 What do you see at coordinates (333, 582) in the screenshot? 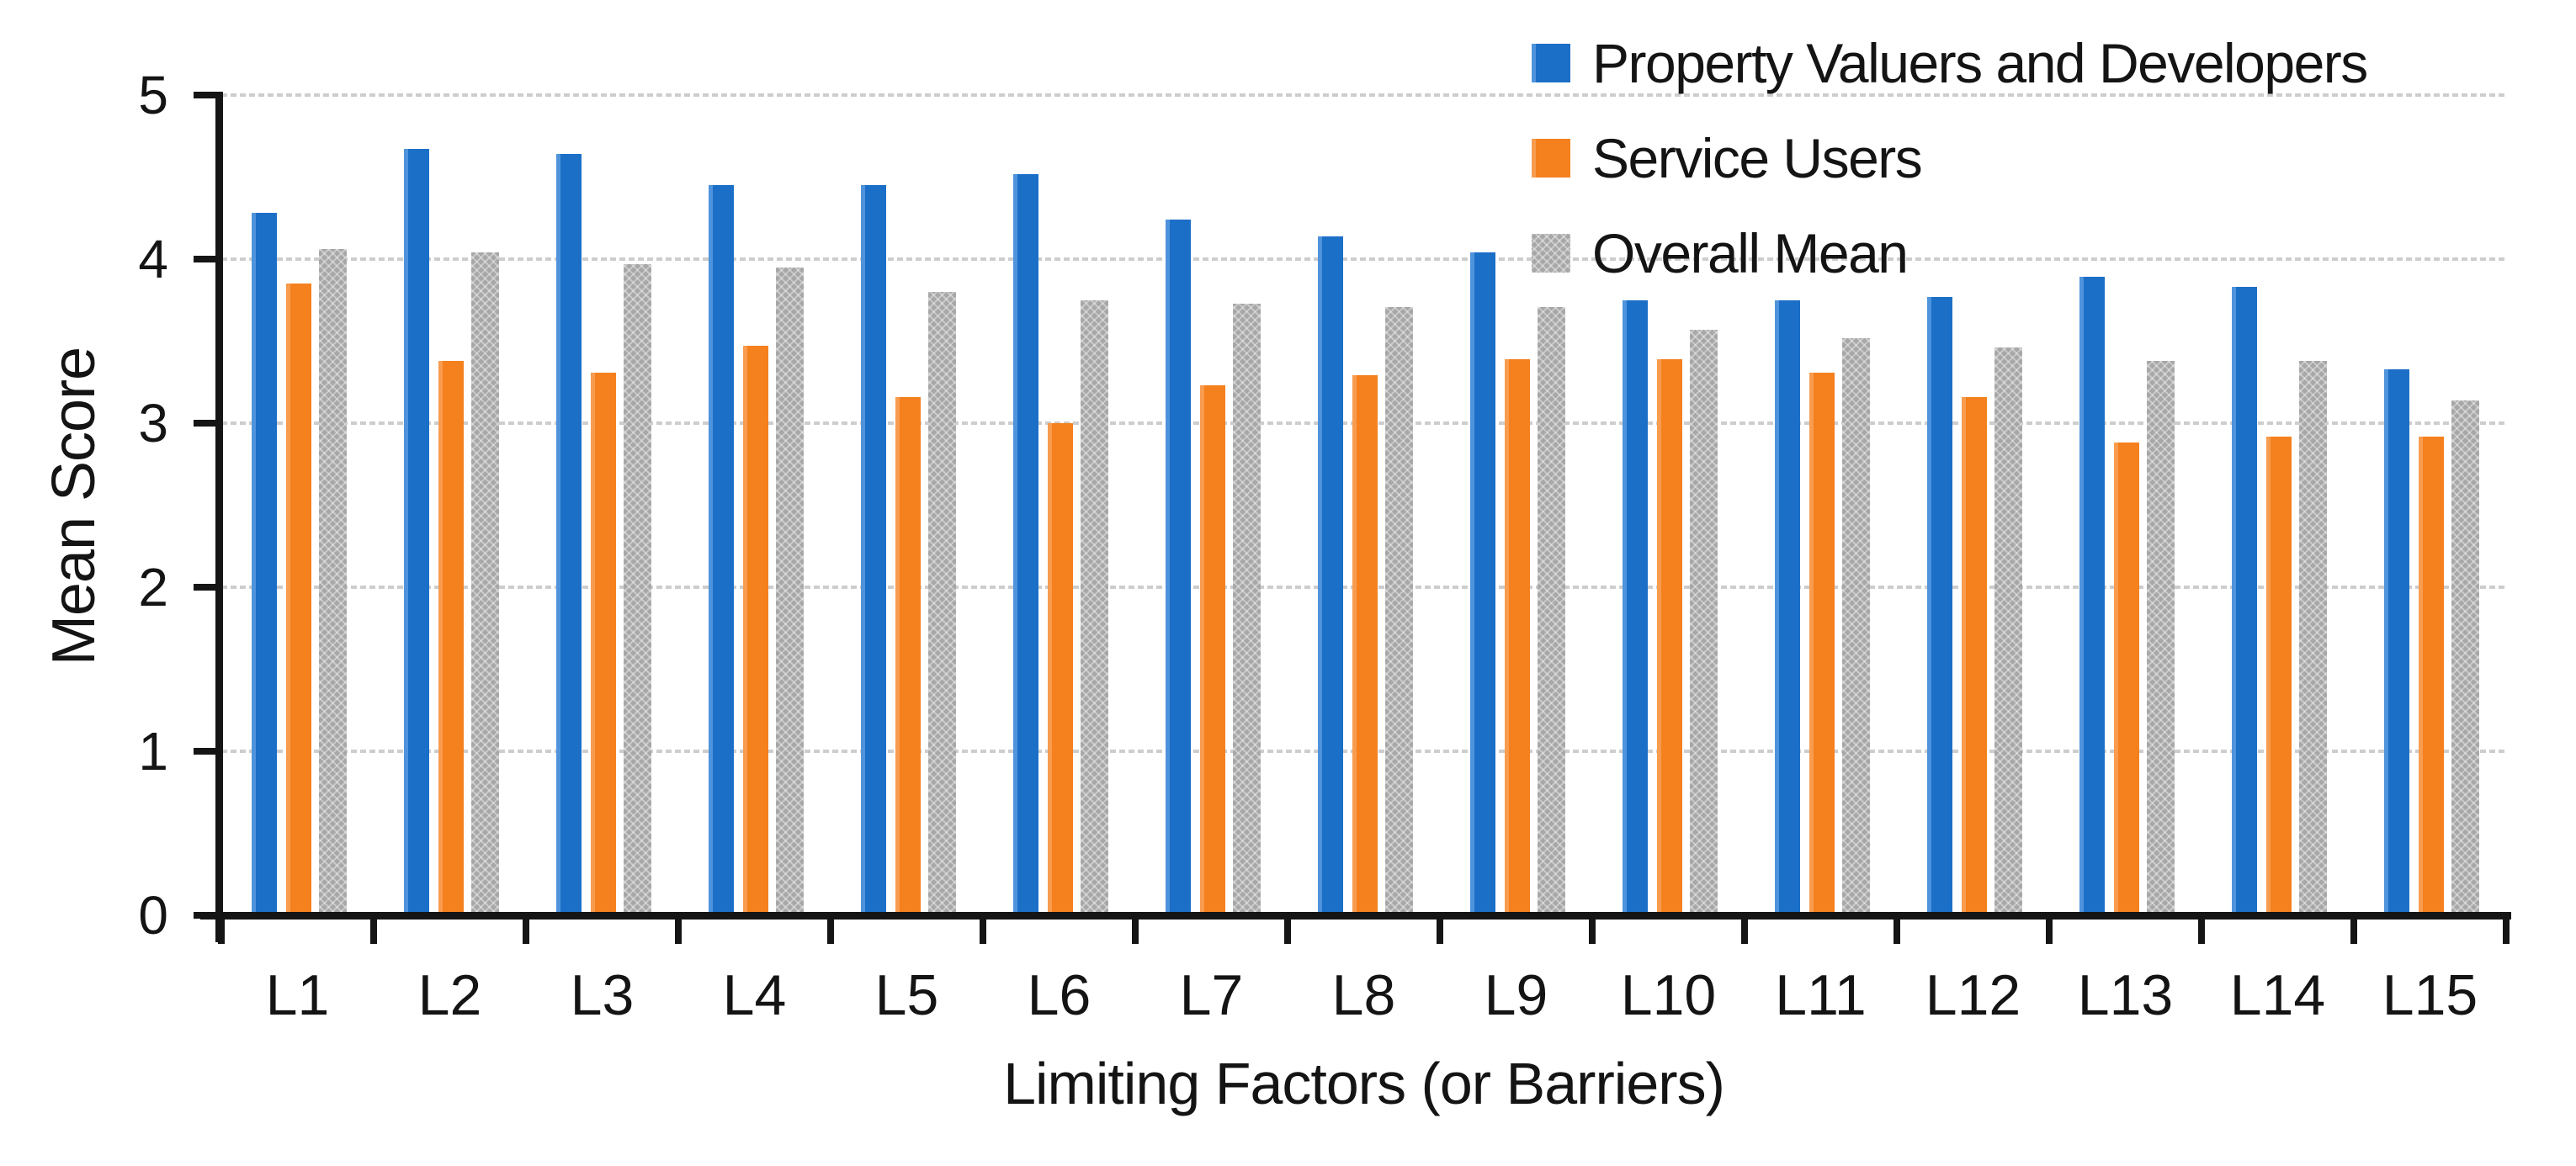
I see `bar-l1-overall-mean` at bounding box center [333, 582].